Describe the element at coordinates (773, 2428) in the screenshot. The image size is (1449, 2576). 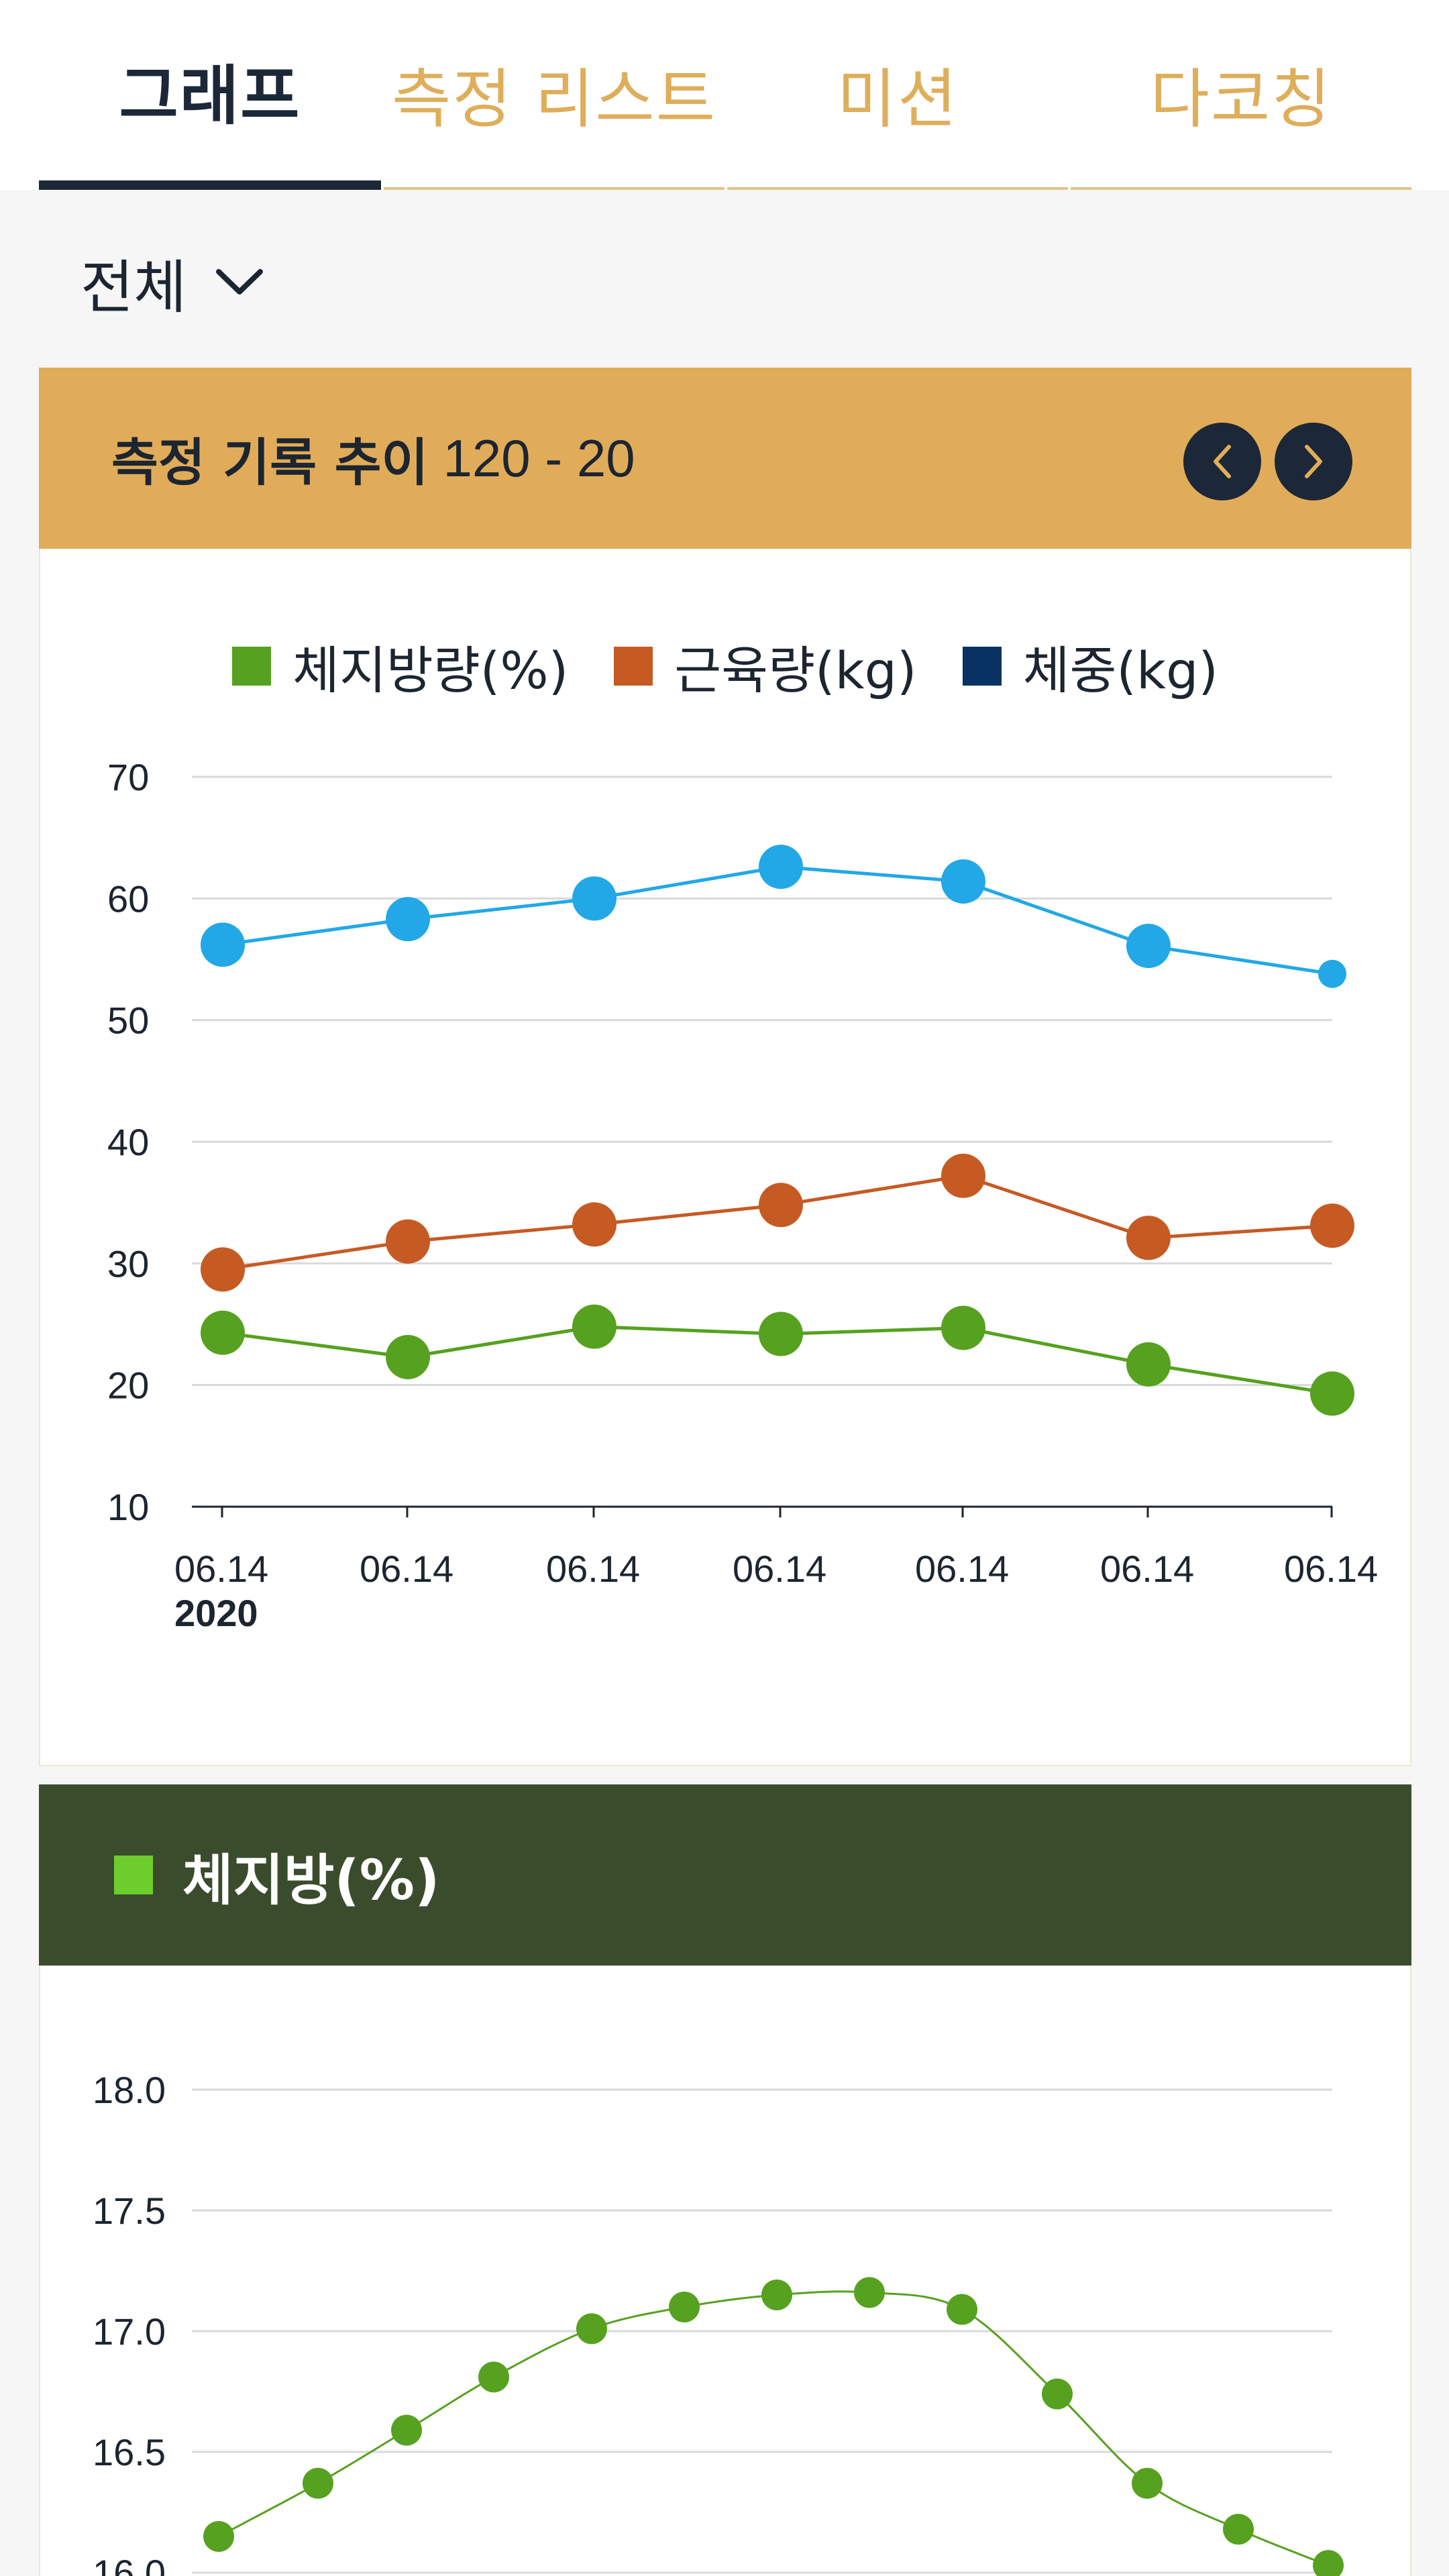
I see `series-line` at that location.